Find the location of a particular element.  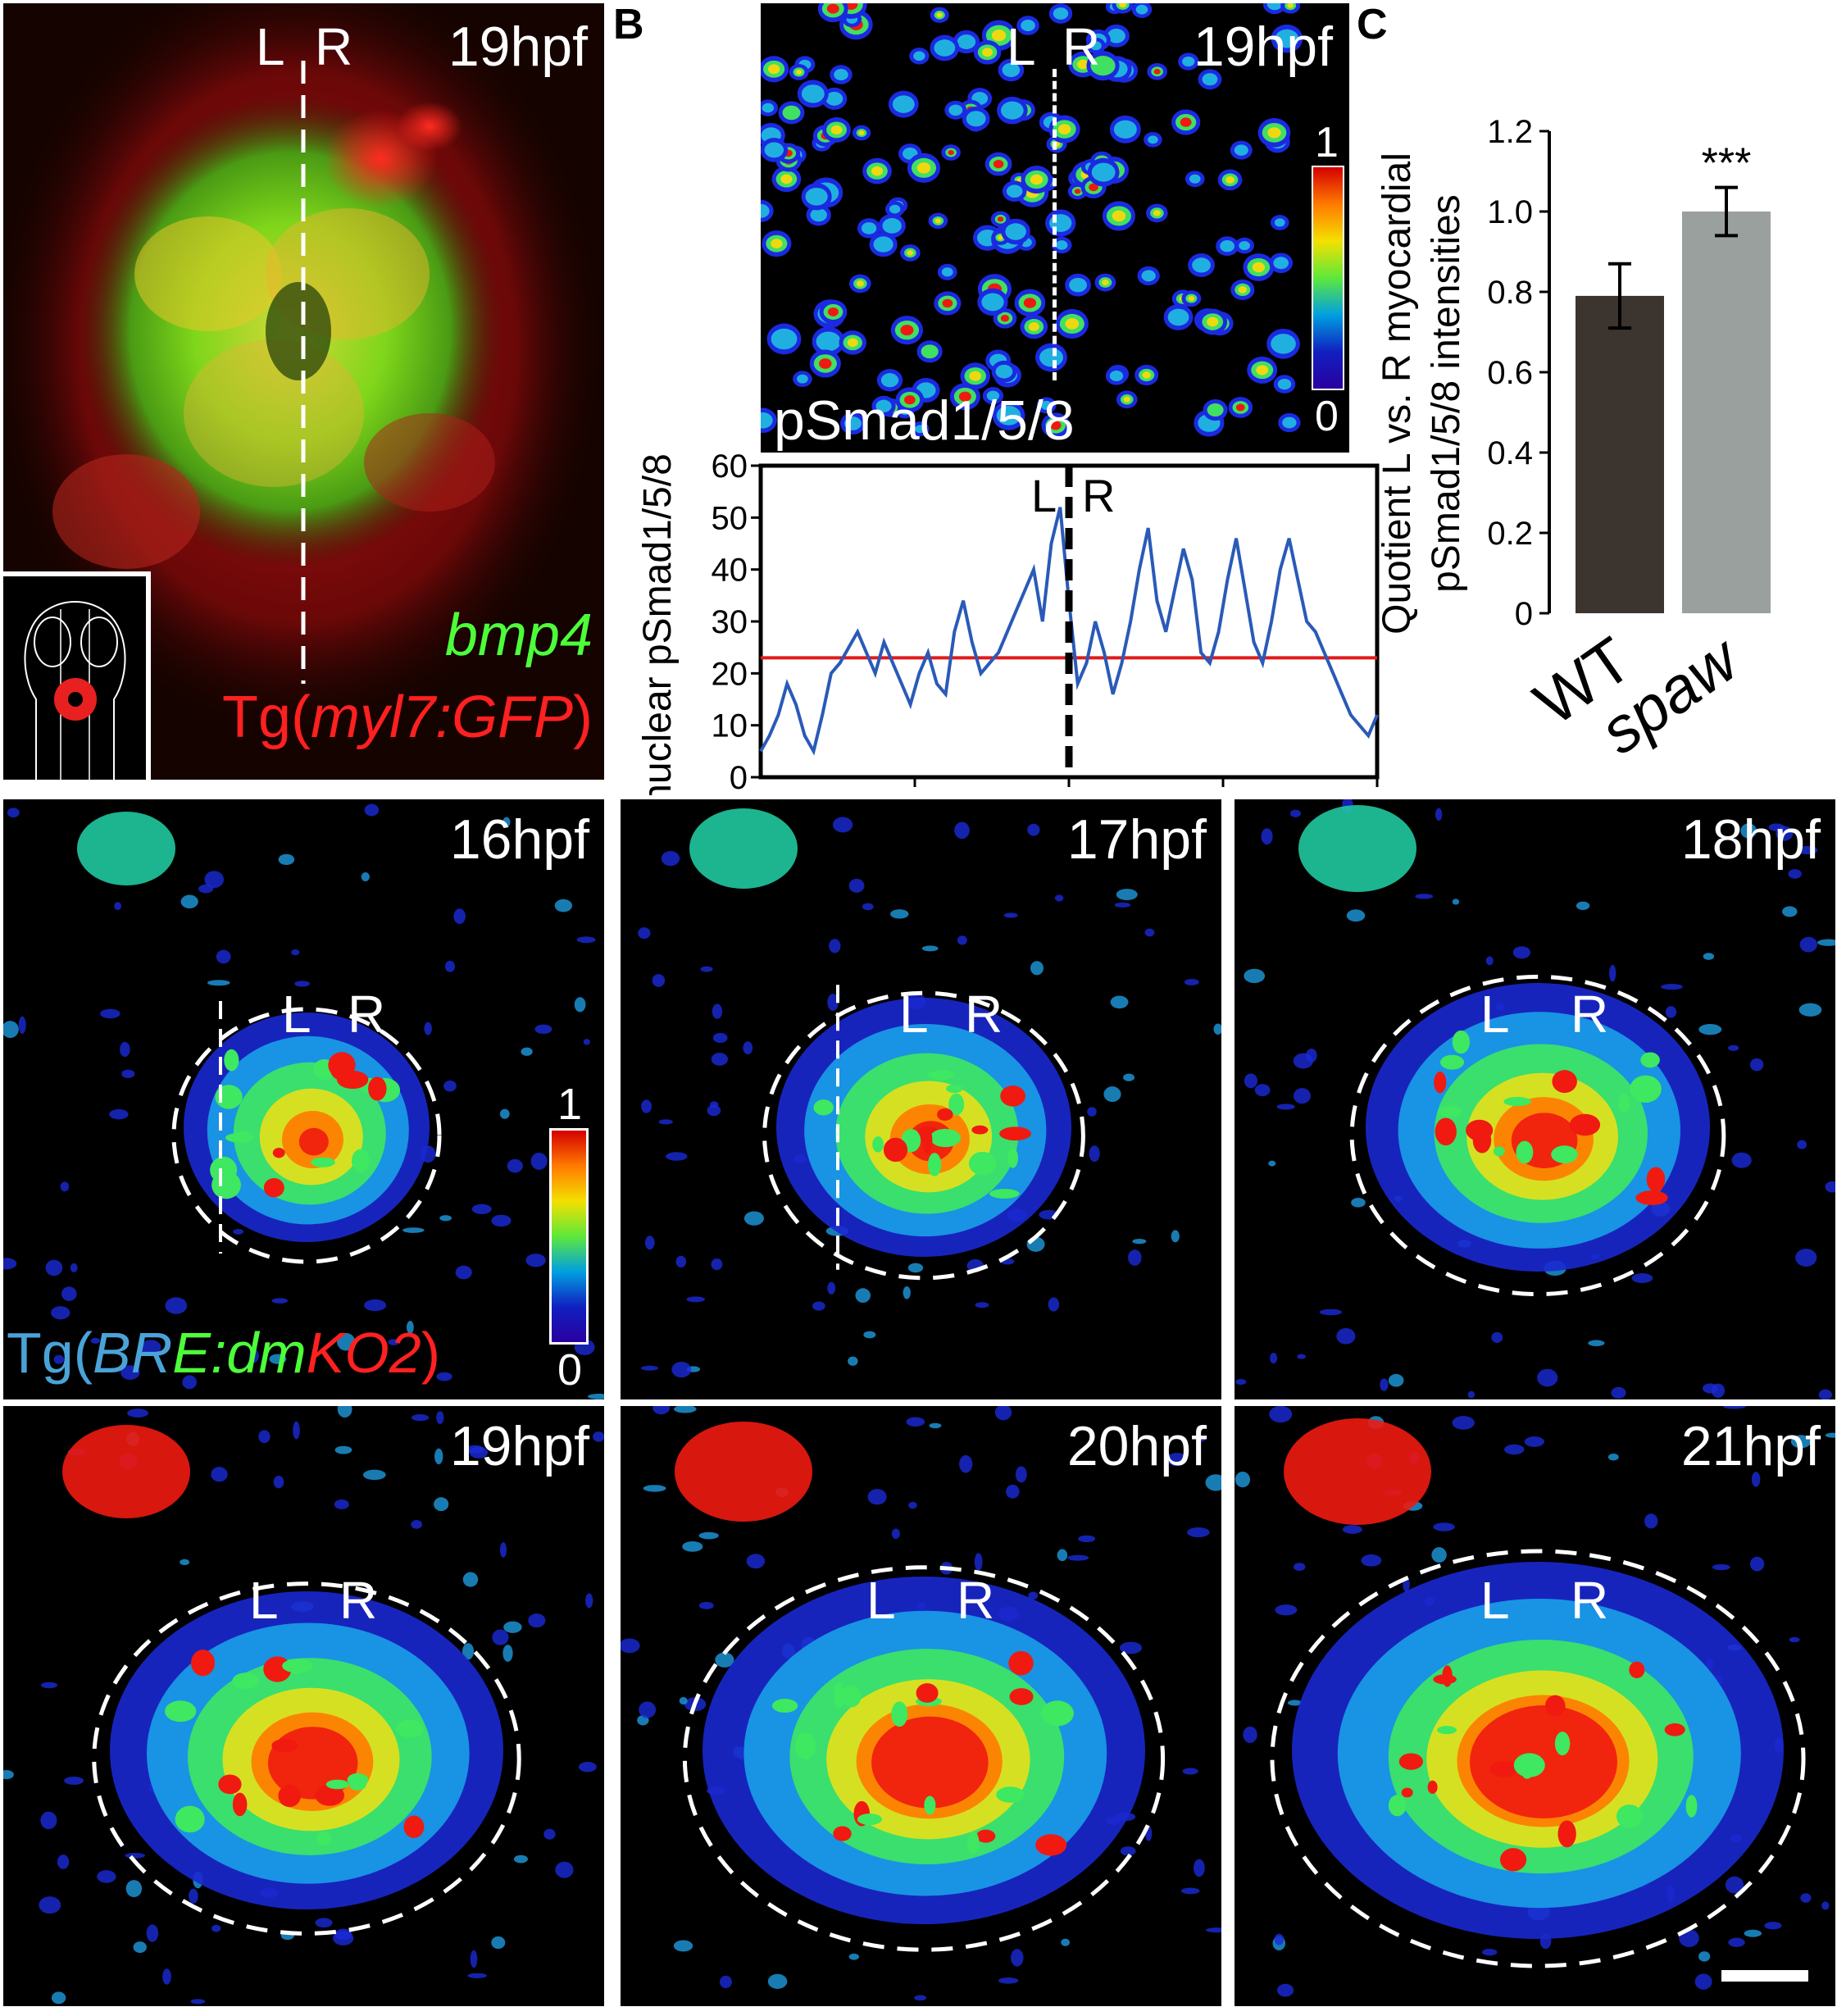

bre-transgene-label: Tg(BRE:dmKO2) is located at coordinates (224, 1353).